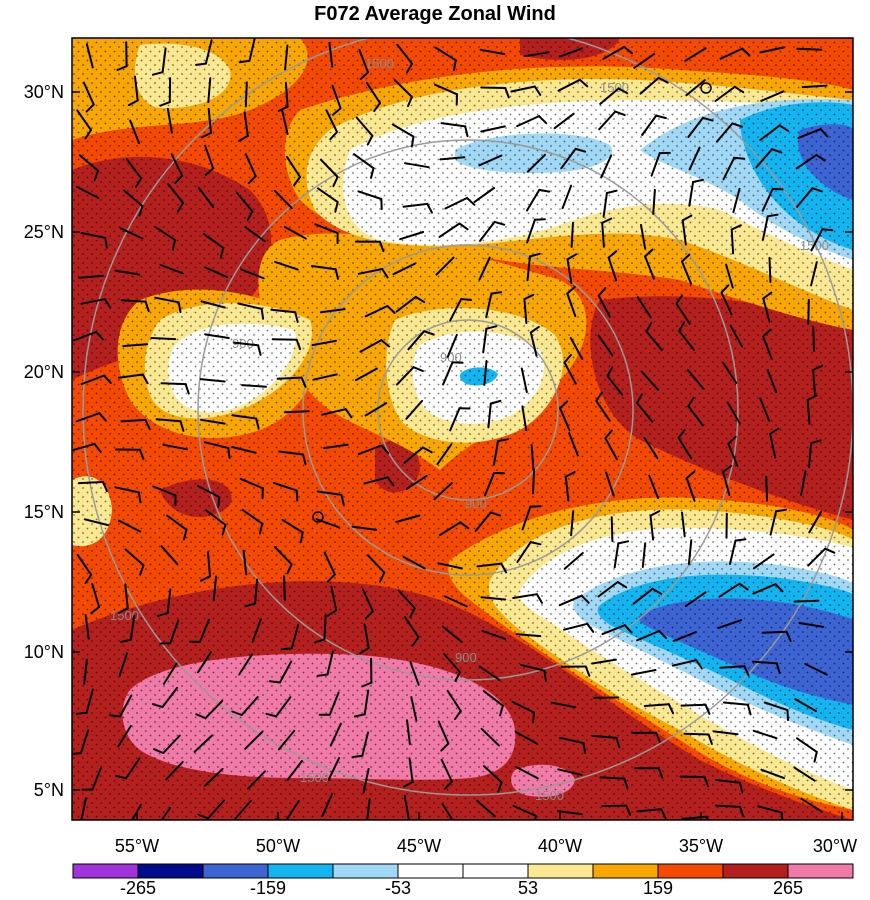  Describe the element at coordinates (124, 615) in the screenshot. I see `ring-label: 1500` at that location.